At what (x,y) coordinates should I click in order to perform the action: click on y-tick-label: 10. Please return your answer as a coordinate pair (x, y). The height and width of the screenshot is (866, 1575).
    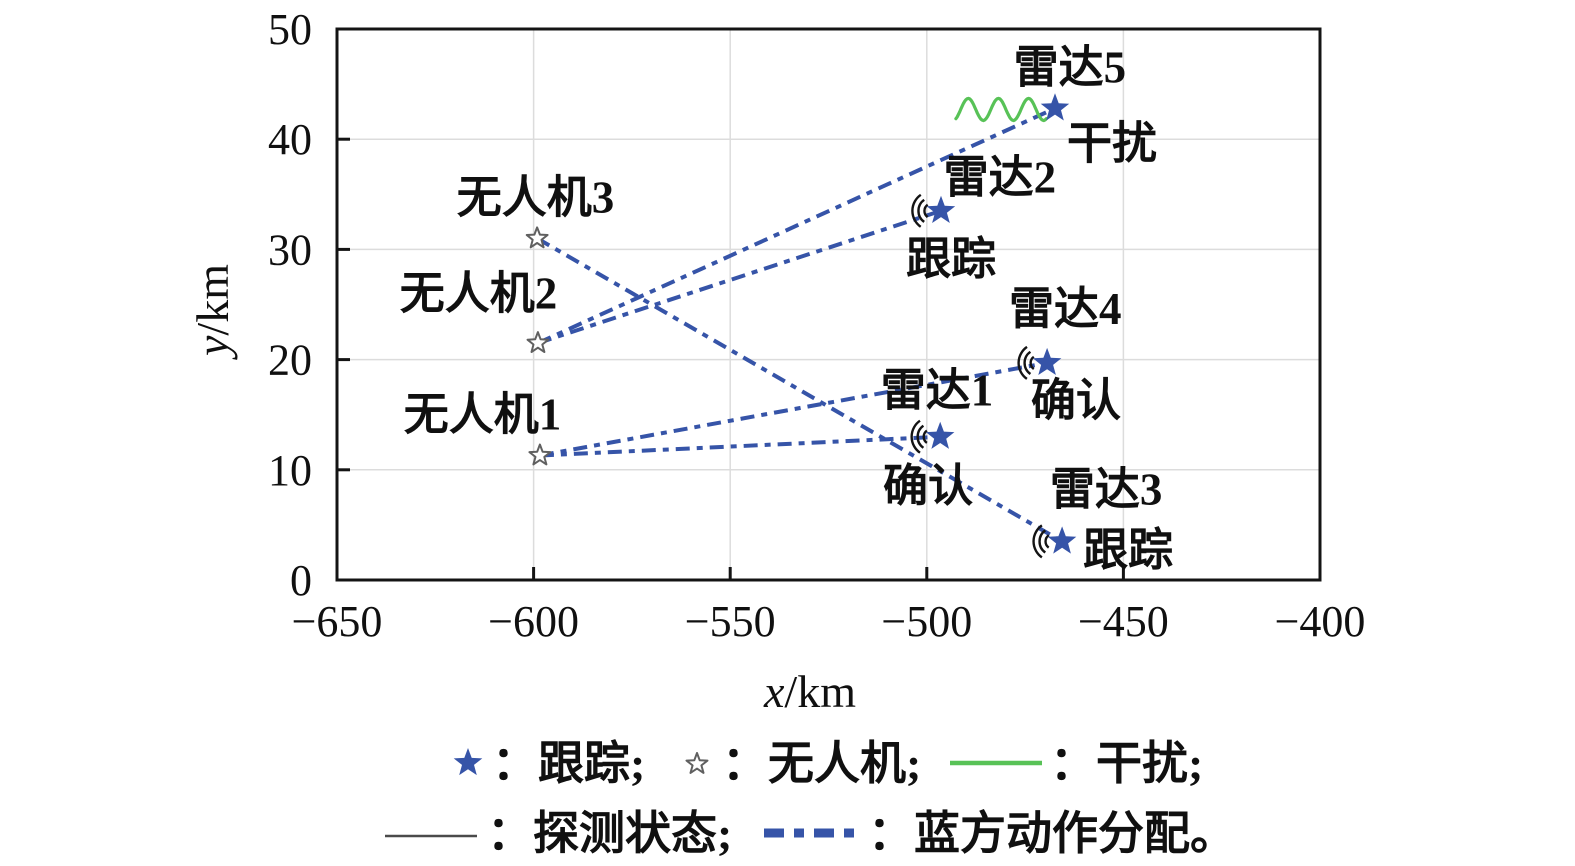
    Looking at the image, I should click on (290, 470).